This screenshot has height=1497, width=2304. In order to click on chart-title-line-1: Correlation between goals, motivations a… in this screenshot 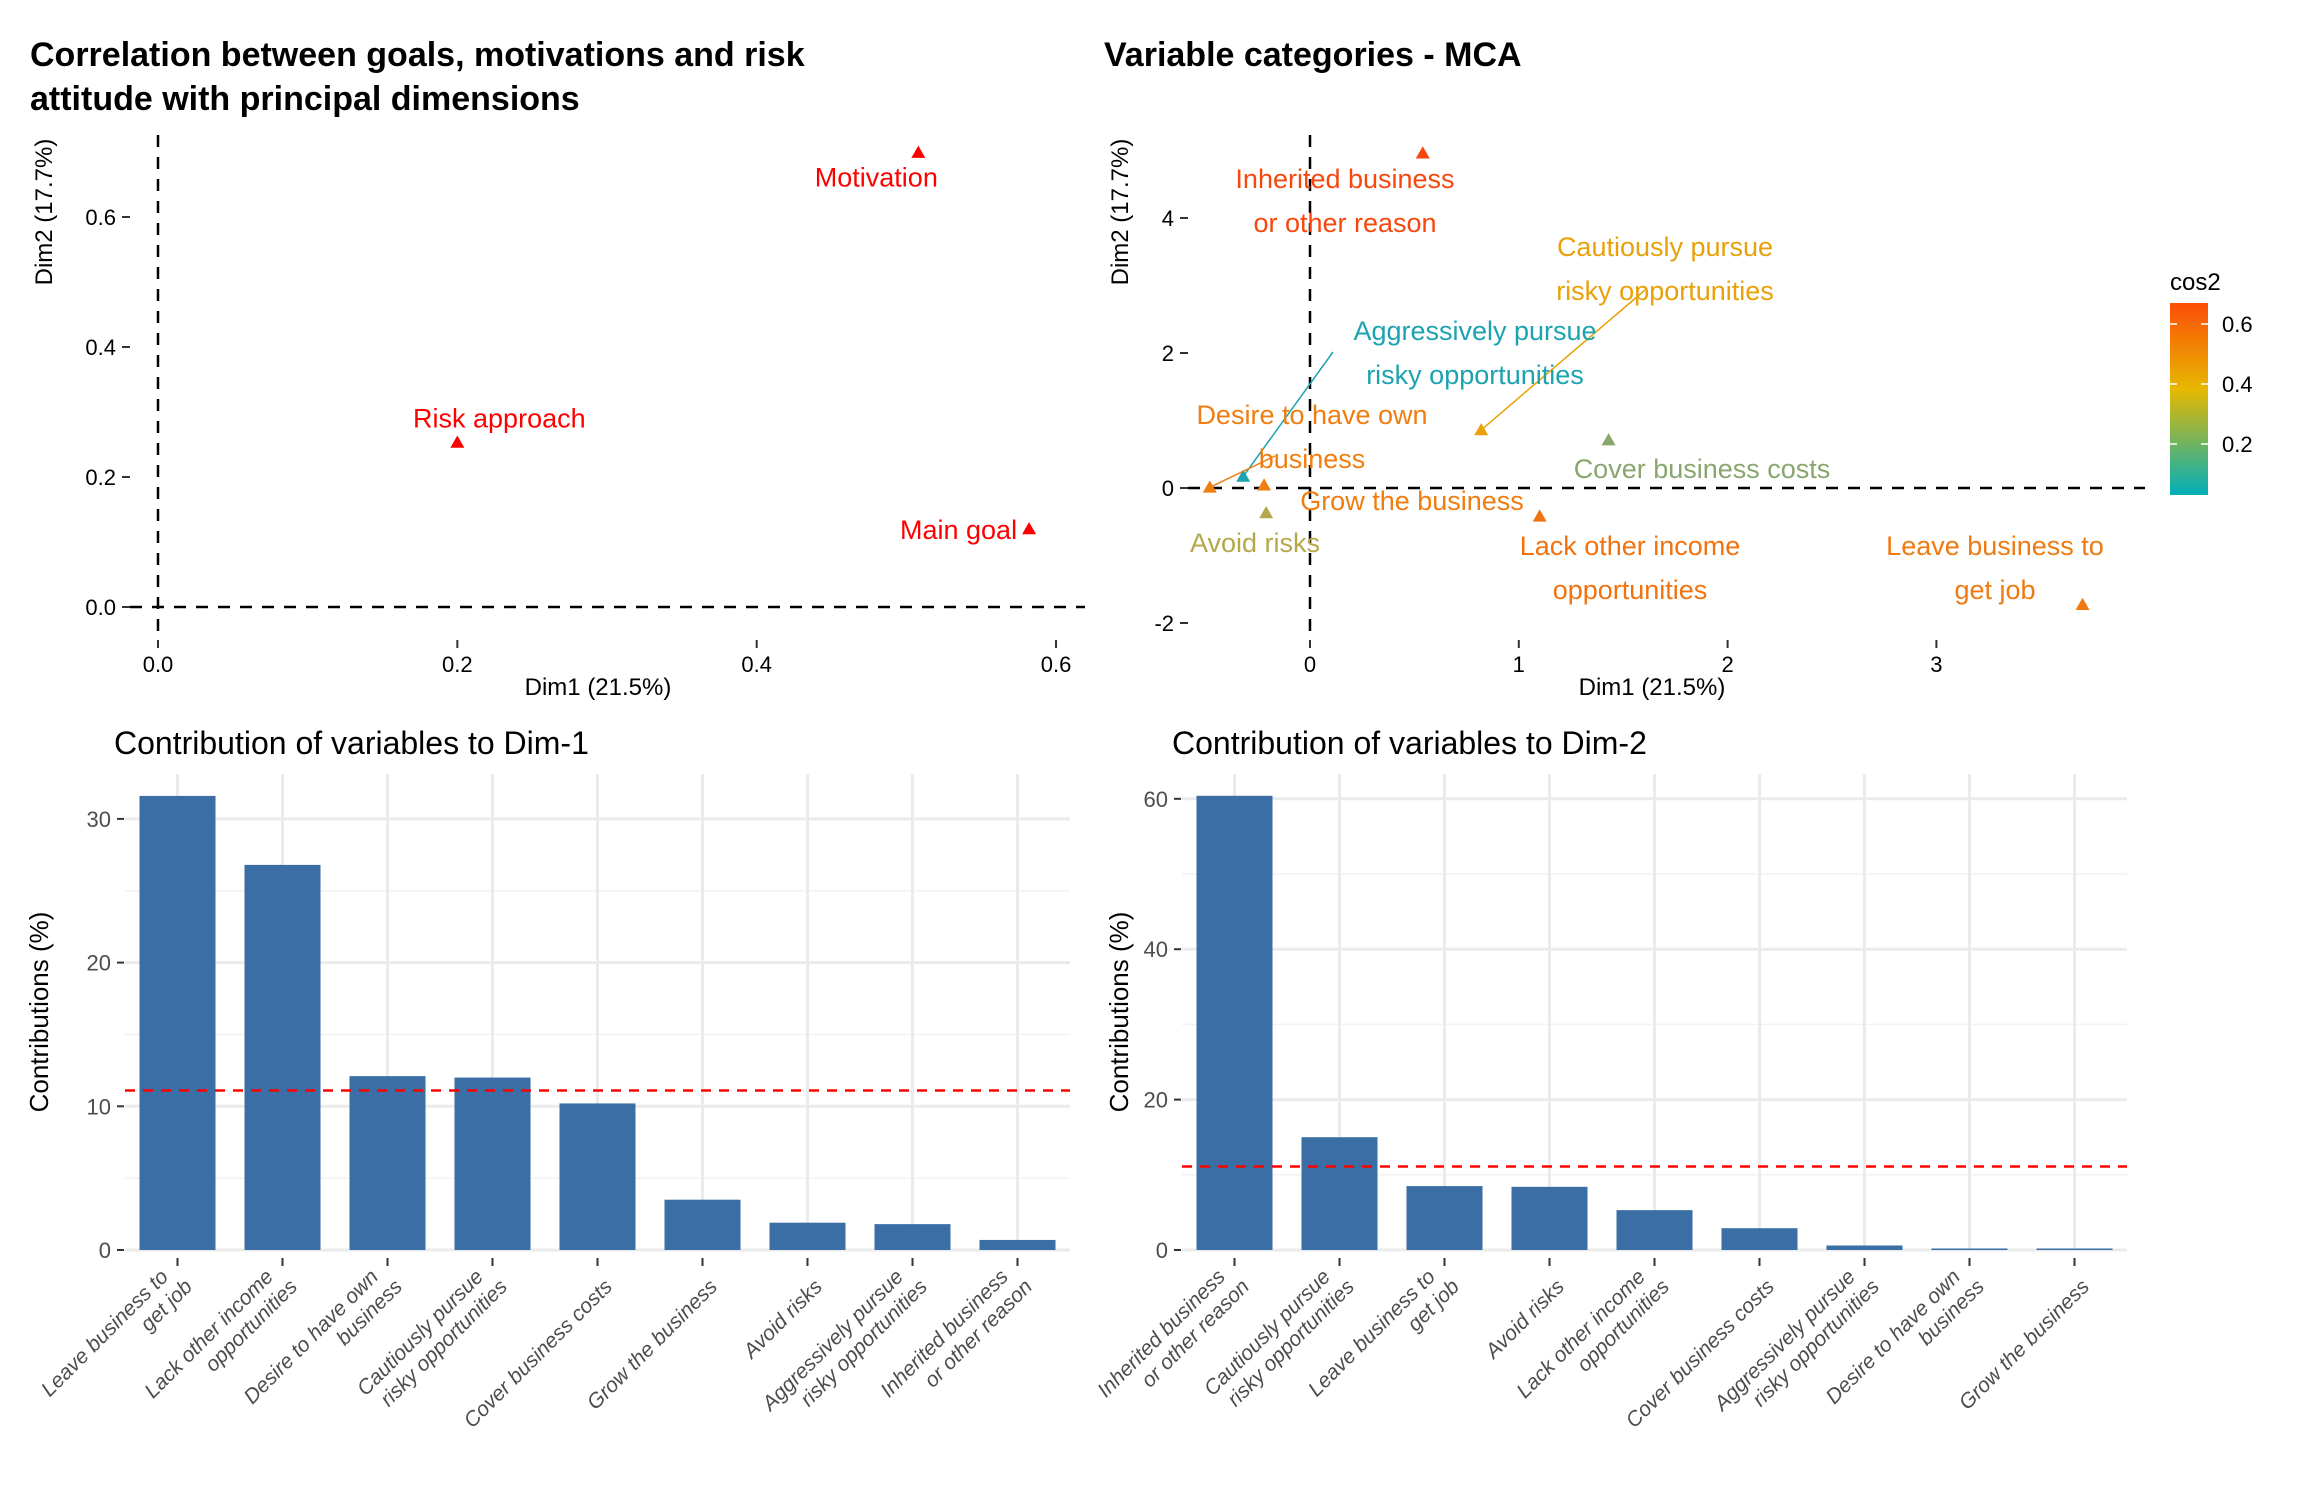, I will do `click(417, 55)`.